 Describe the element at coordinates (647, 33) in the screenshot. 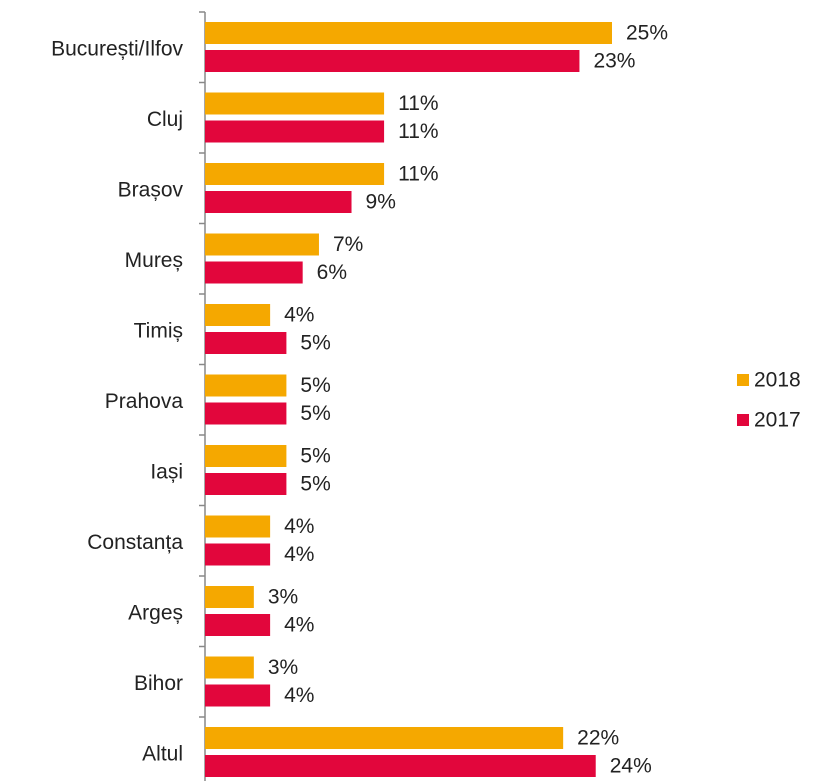

I see `value-label: 25%` at that location.